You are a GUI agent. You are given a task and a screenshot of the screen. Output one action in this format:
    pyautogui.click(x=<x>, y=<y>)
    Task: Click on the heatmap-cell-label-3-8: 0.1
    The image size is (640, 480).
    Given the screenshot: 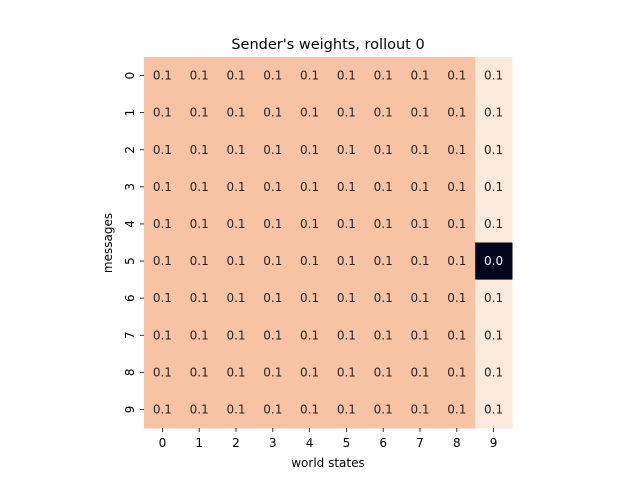 What is the action you would take?
    pyautogui.click(x=456, y=187)
    